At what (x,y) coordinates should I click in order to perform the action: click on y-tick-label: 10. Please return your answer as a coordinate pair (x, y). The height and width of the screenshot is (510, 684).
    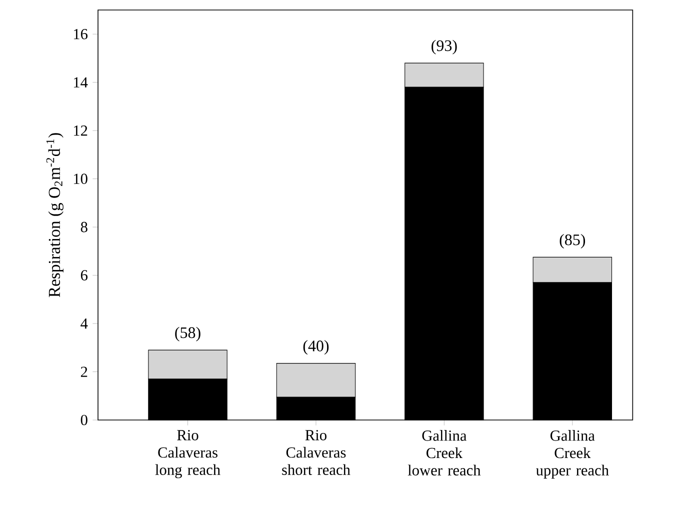
    Looking at the image, I should click on (81, 179).